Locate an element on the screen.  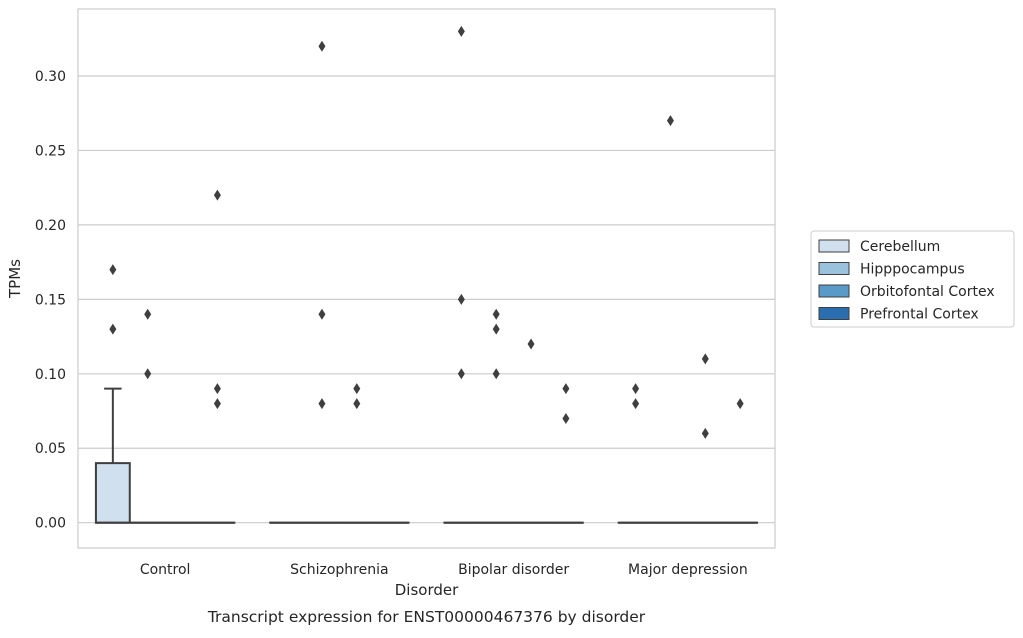
y-tick-label: 0.00 is located at coordinates (50, 524).